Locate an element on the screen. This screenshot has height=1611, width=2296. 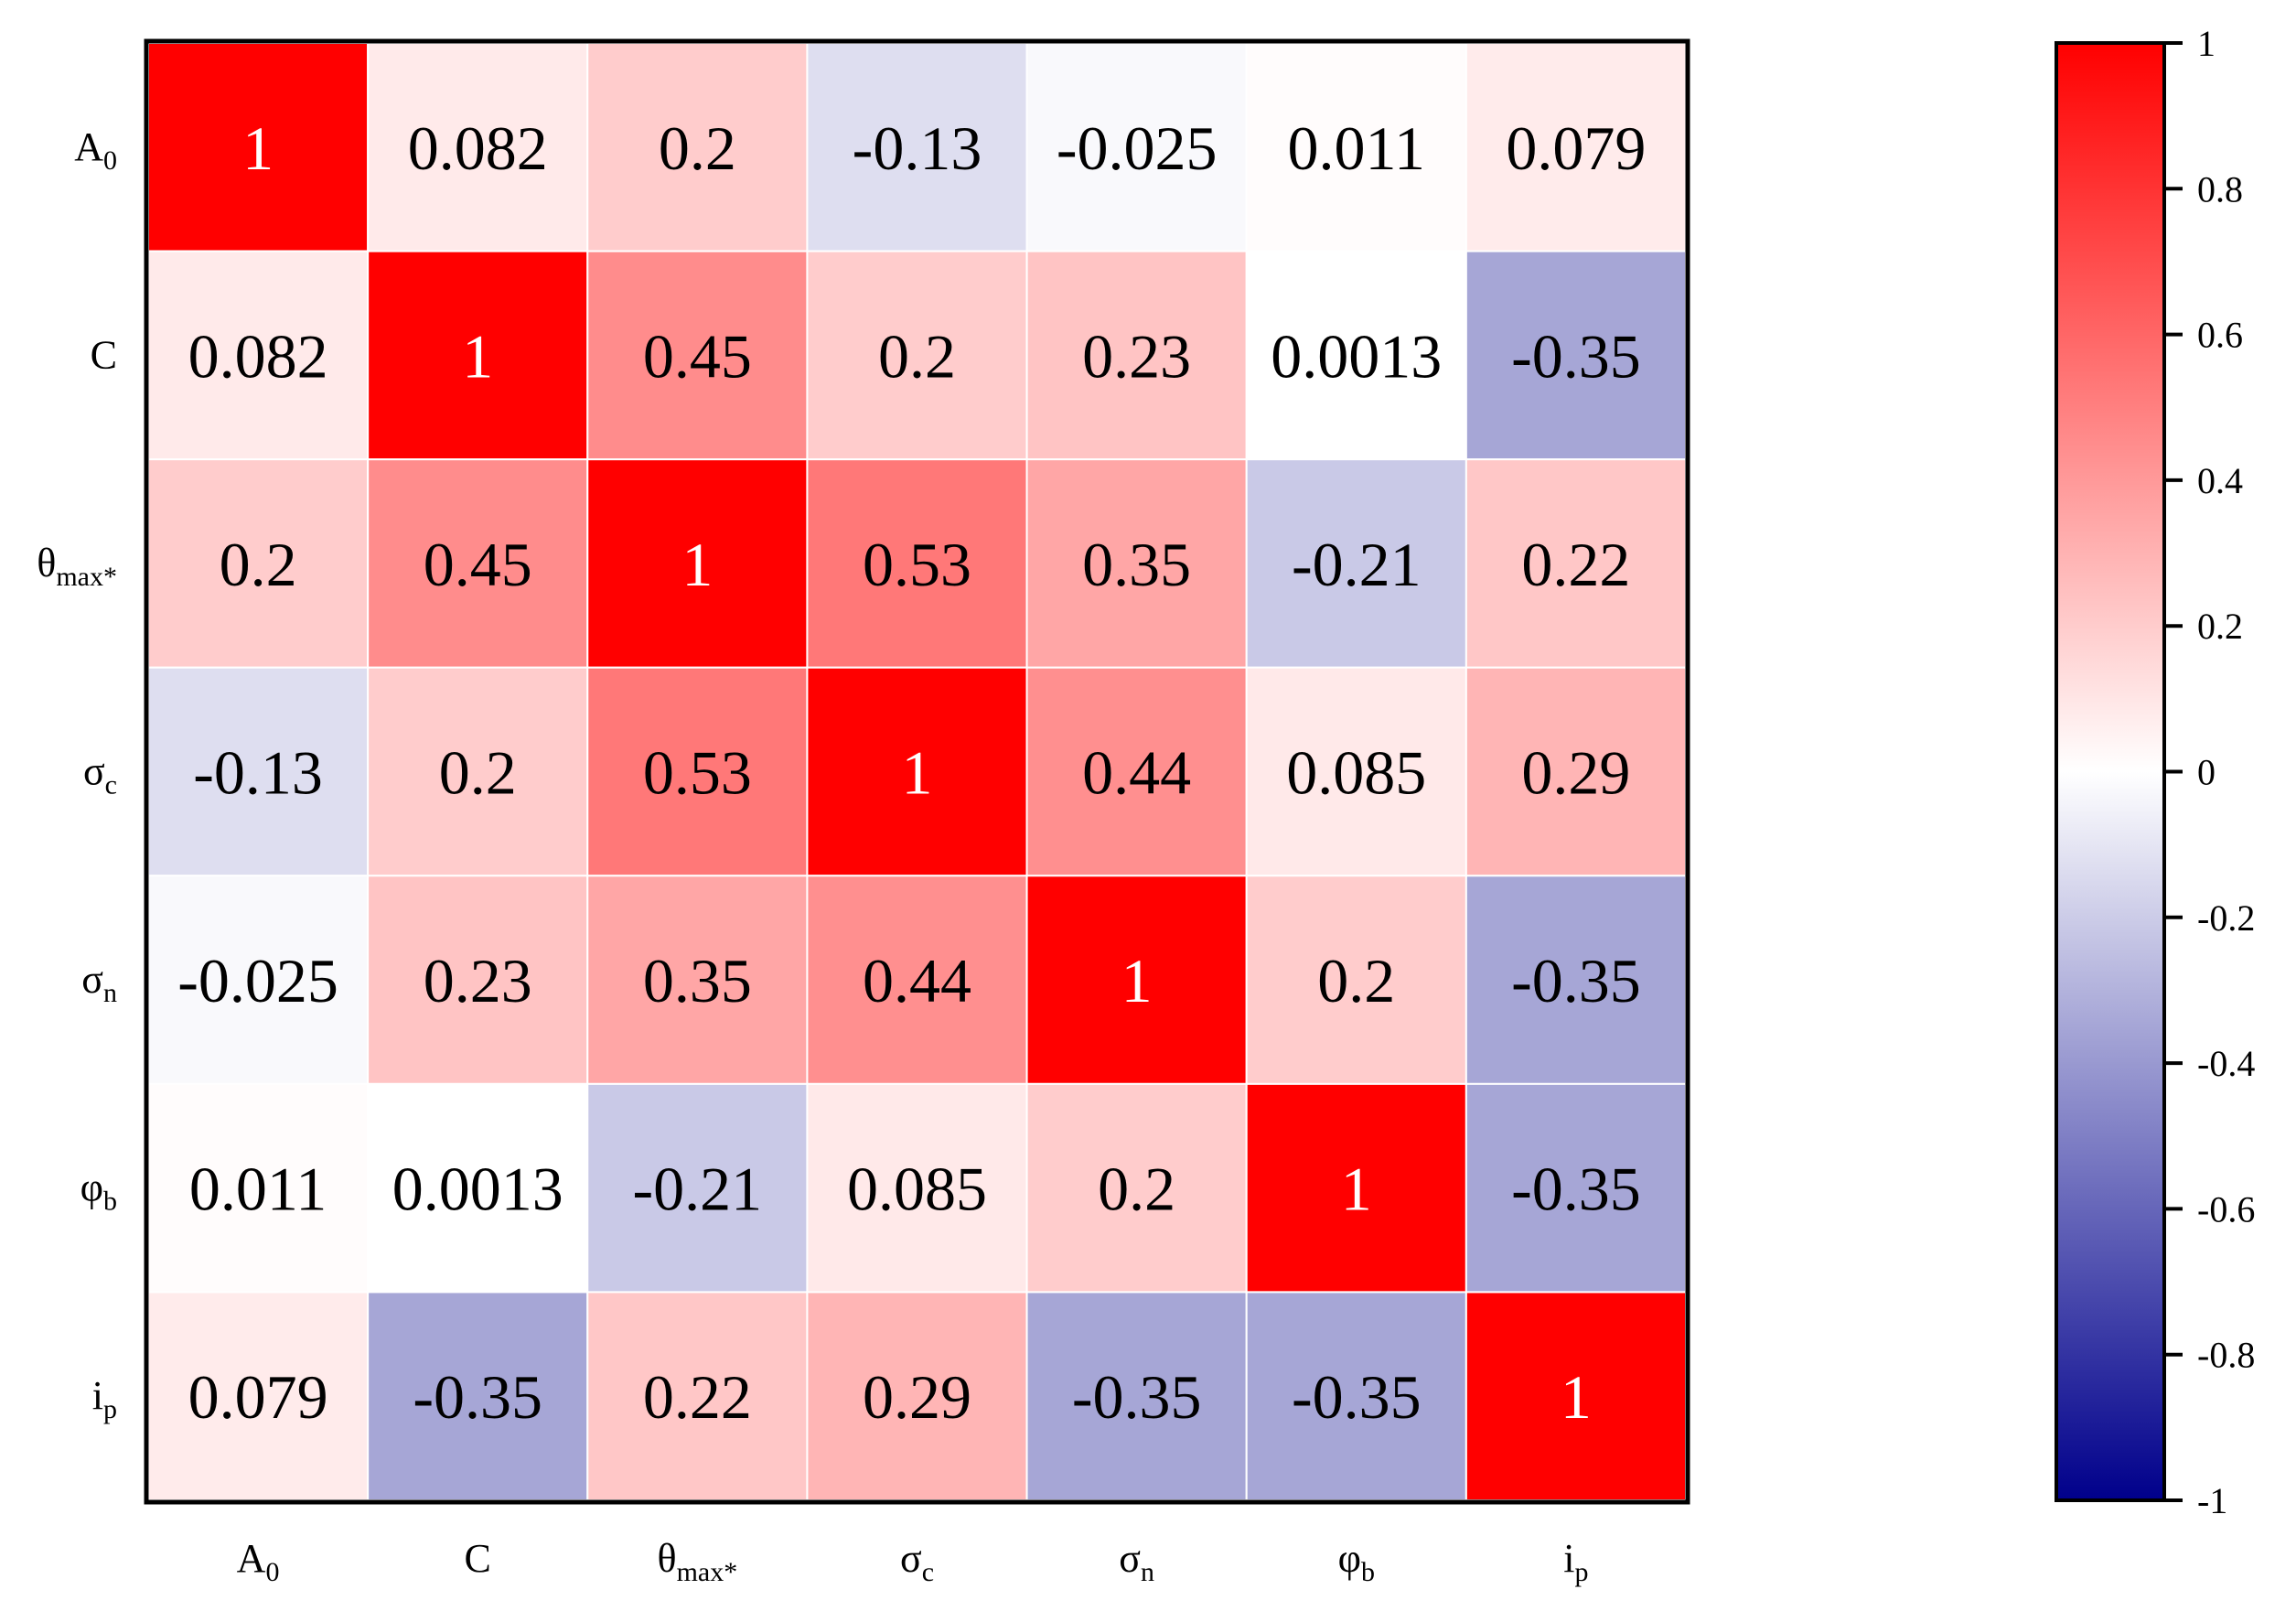
label-base: φ is located at coordinates (1349, 1558).